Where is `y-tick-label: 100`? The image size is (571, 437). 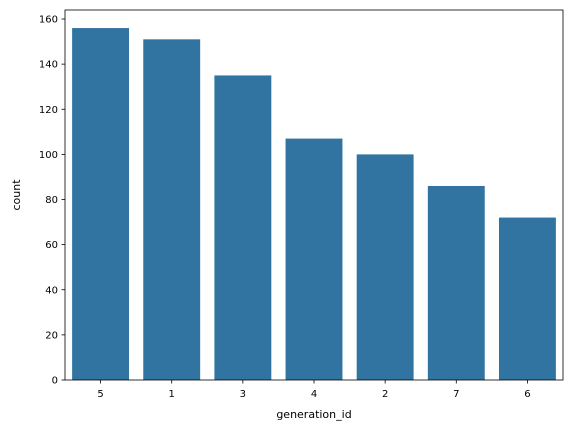 y-tick-label: 100 is located at coordinates (48, 155).